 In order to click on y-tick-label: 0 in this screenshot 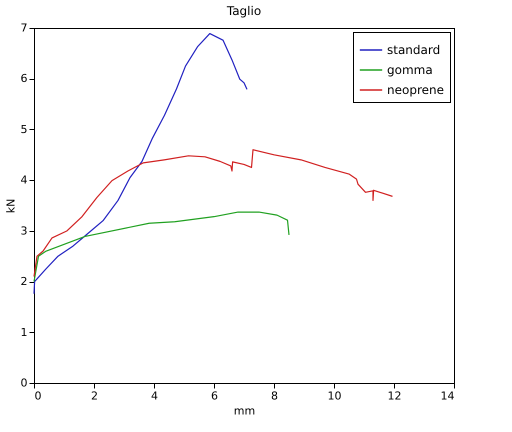, I will do `click(24, 383)`.